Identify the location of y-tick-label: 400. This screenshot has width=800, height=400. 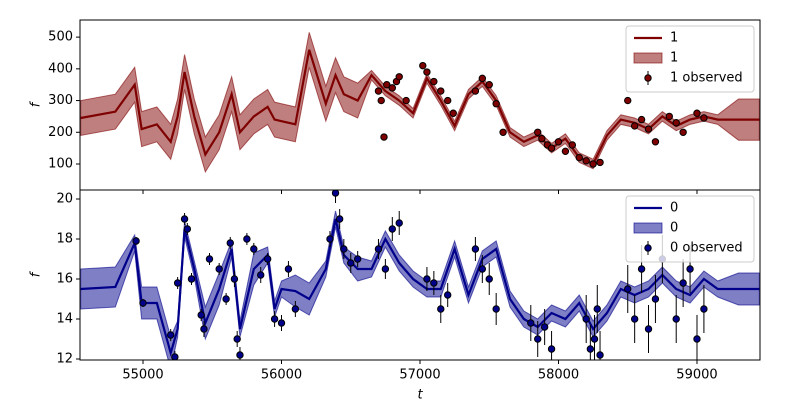
(60, 68).